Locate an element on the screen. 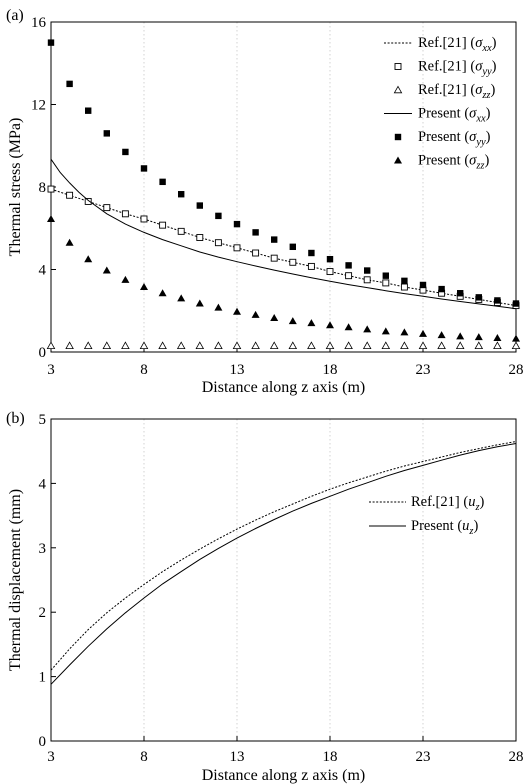 The image size is (530, 784). x-tick-label: 23 is located at coordinates (423, 370).